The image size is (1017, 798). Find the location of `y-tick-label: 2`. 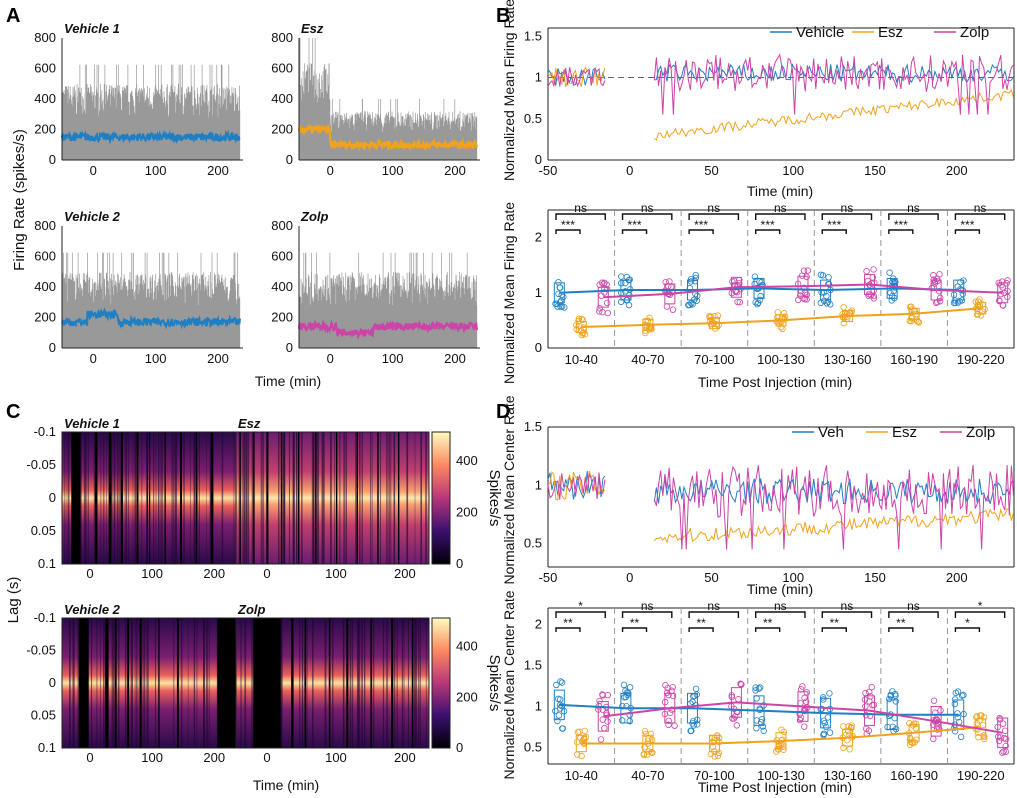

y-tick-label: 2 is located at coordinates (538, 623).